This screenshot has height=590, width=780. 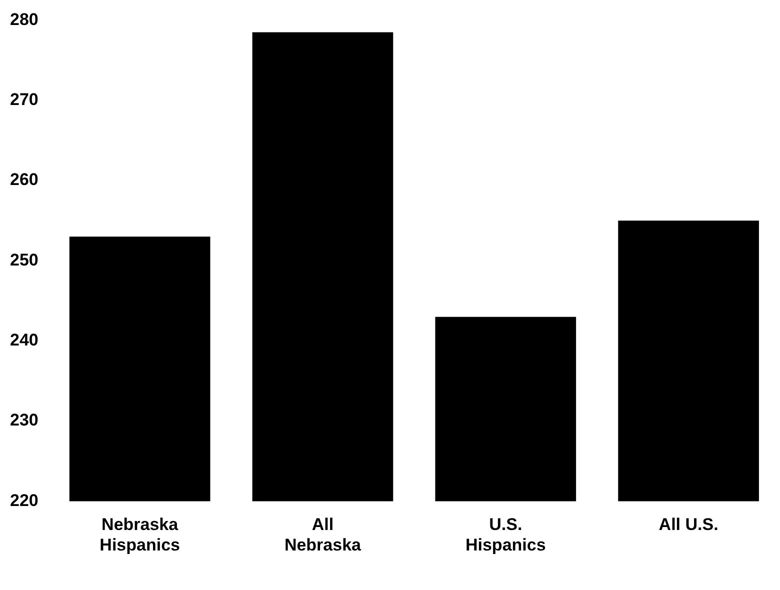 I want to click on y-tick-label: 240, so click(x=24, y=340).